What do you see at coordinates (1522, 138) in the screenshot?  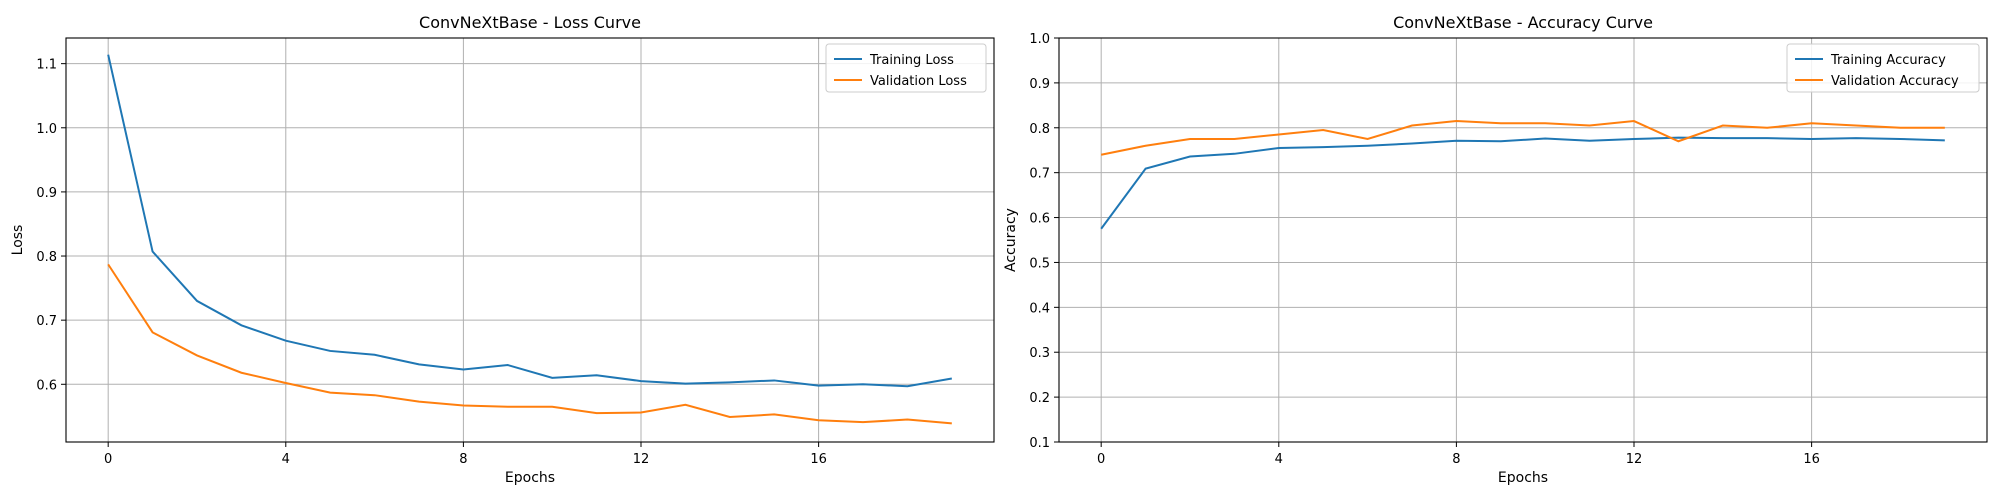 I see `accuracy-series-validation-line` at bounding box center [1522, 138].